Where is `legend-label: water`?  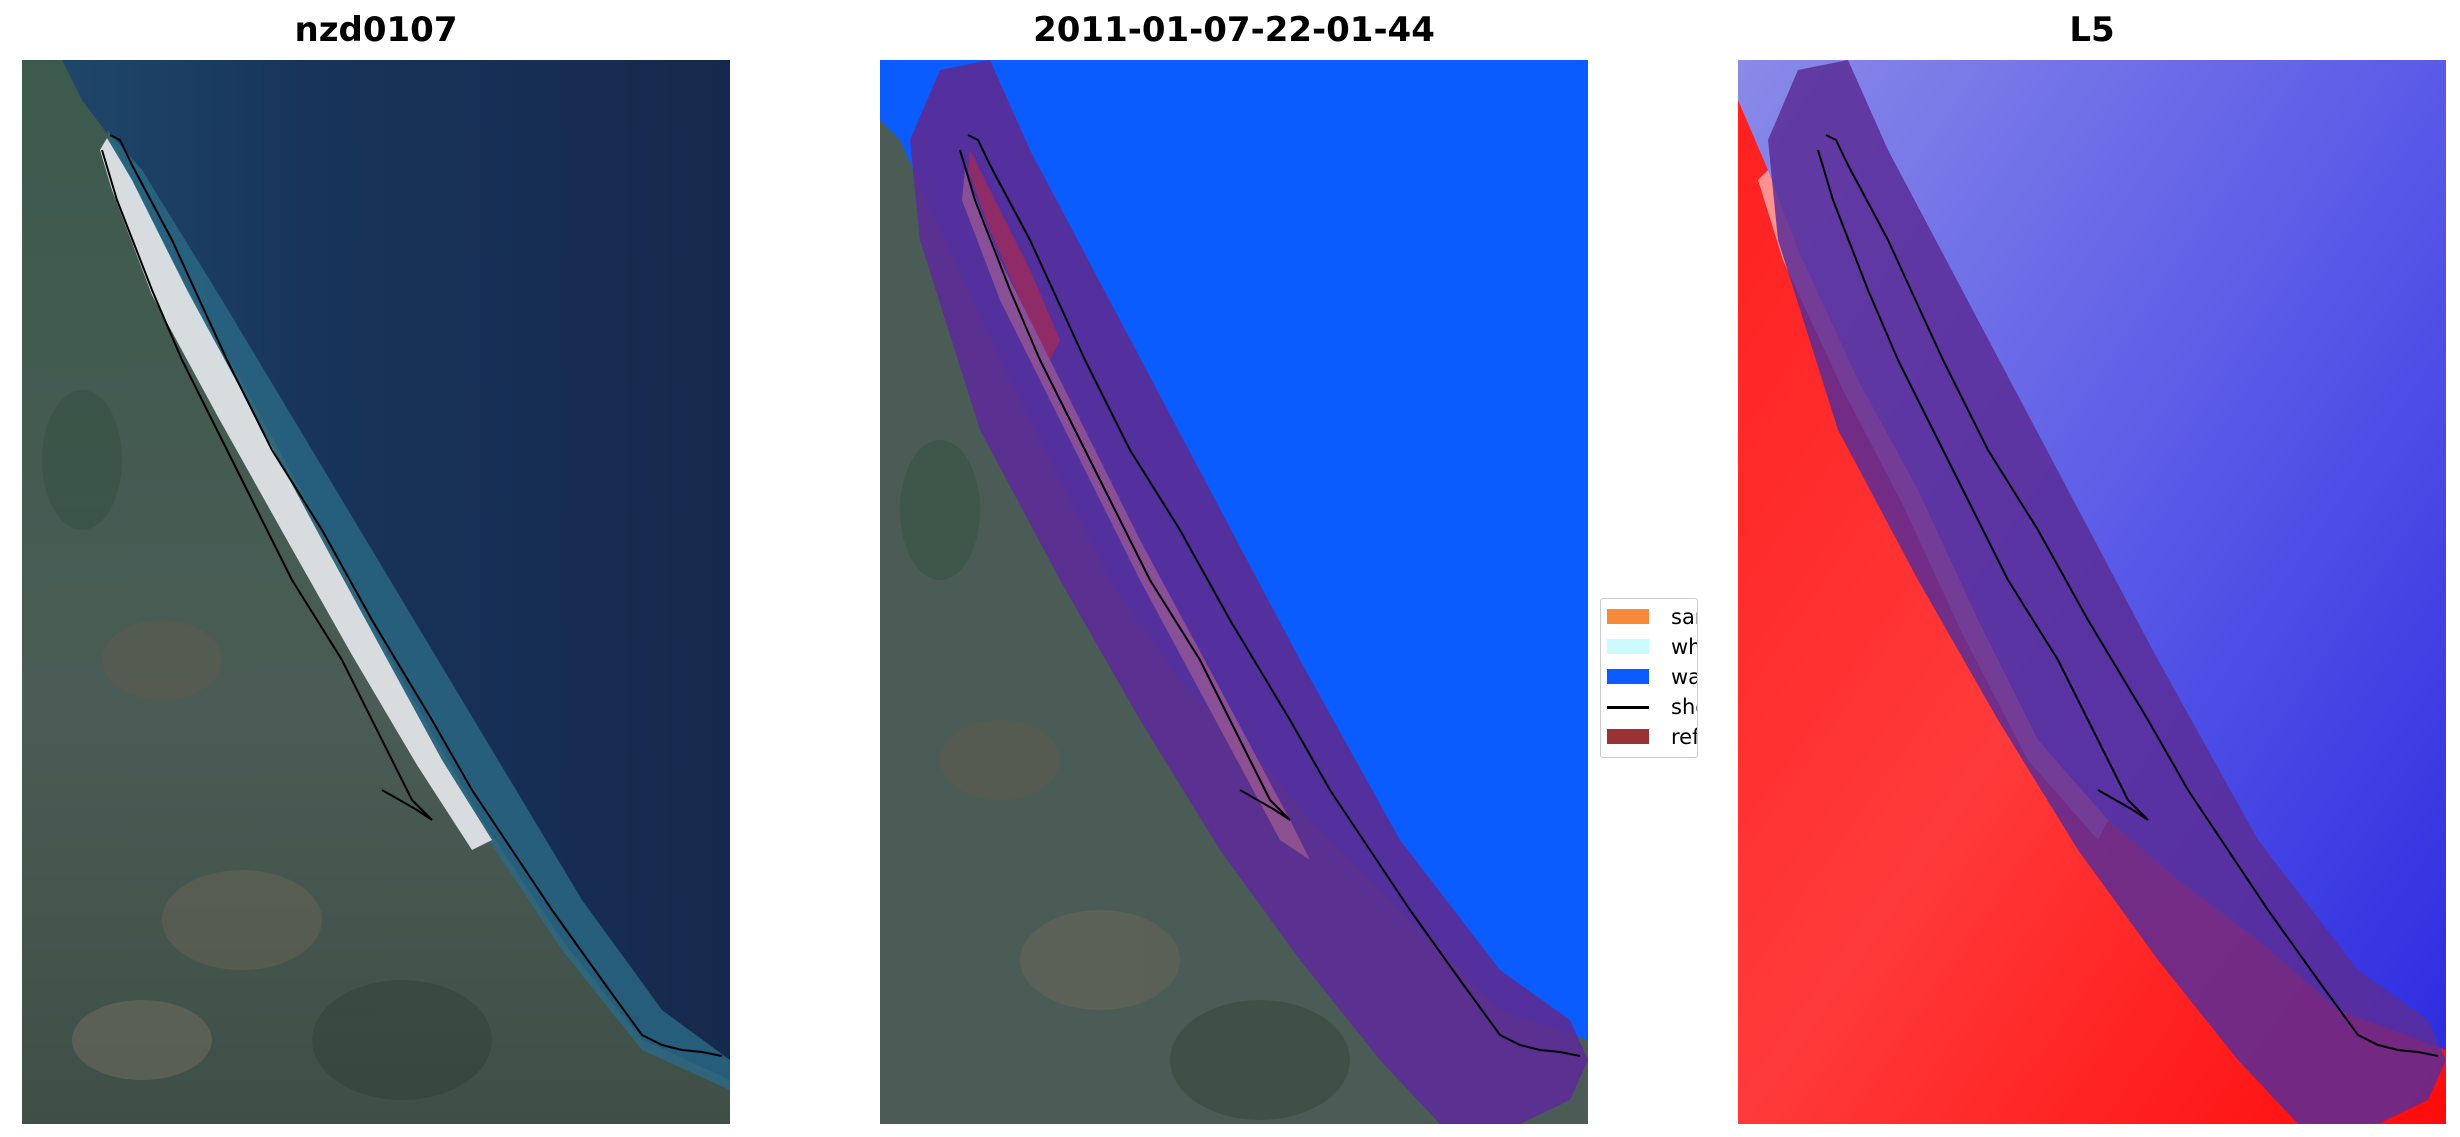
legend-label: water is located at coordinates (1684, 677).